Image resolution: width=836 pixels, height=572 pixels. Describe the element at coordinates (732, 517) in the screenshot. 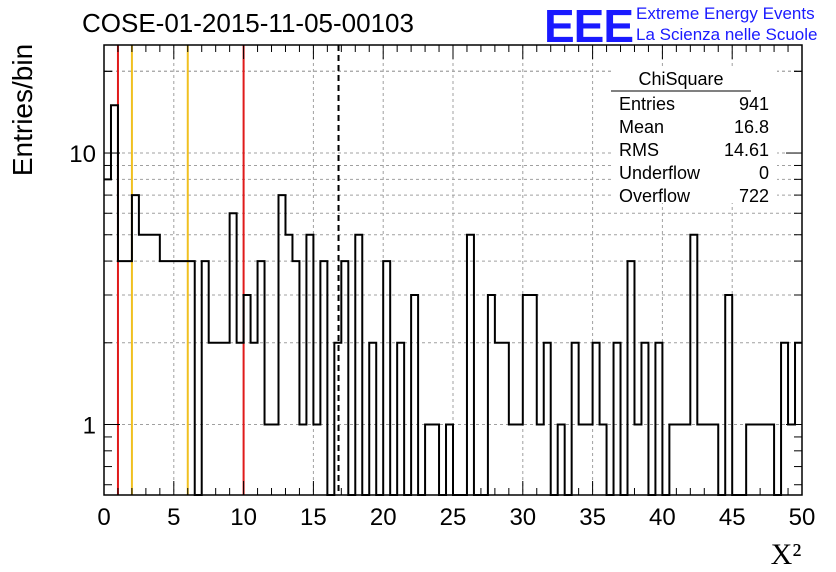

I see `x-tick-label: 45` at that location.